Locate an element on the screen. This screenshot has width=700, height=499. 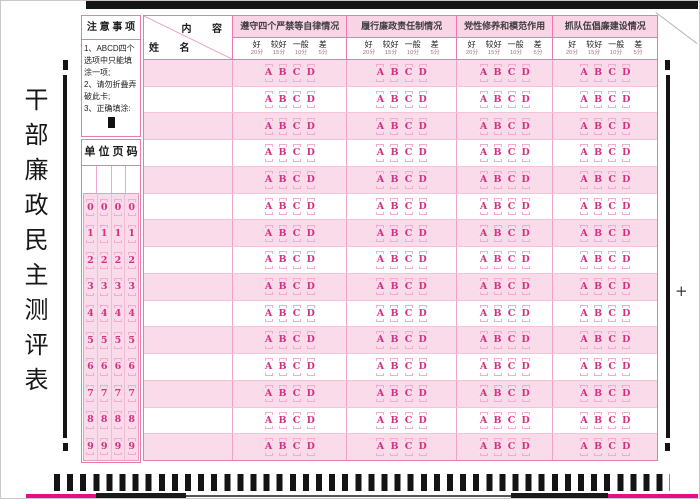
digit-bubble-0: 0 is located at coordinates (131, 207).